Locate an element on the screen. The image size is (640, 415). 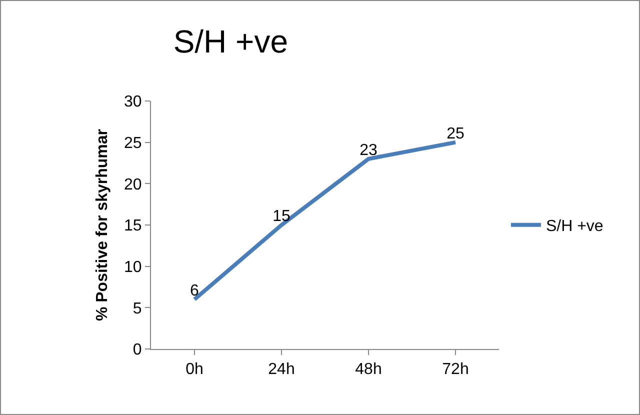
data-label: 6 is located at coordinates (195, 291).